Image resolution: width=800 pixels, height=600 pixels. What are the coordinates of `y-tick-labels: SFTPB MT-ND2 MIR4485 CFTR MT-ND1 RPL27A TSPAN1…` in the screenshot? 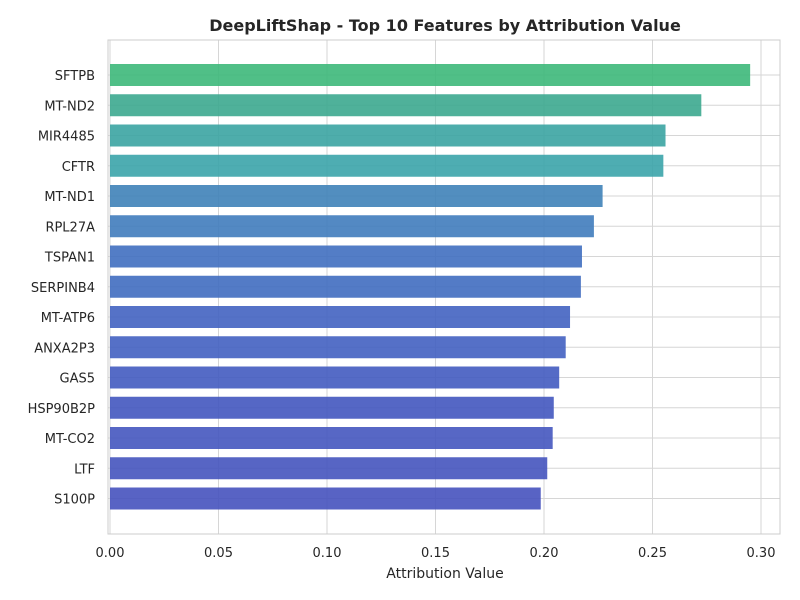 It's located at (62, 288).